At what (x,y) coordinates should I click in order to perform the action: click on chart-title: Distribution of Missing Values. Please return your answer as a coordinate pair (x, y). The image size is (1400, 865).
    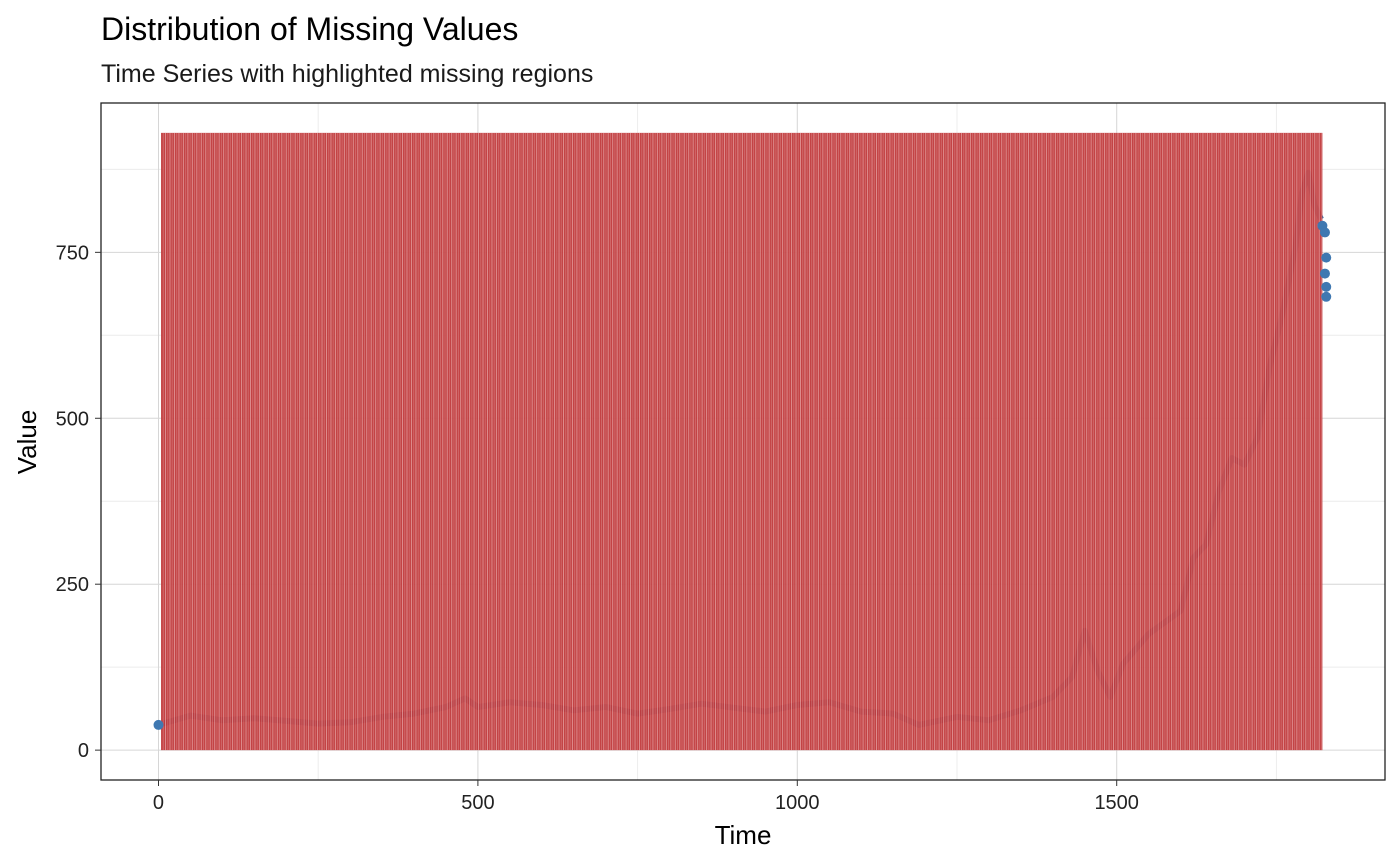
    Looking at the image, I should click on (309, 29).